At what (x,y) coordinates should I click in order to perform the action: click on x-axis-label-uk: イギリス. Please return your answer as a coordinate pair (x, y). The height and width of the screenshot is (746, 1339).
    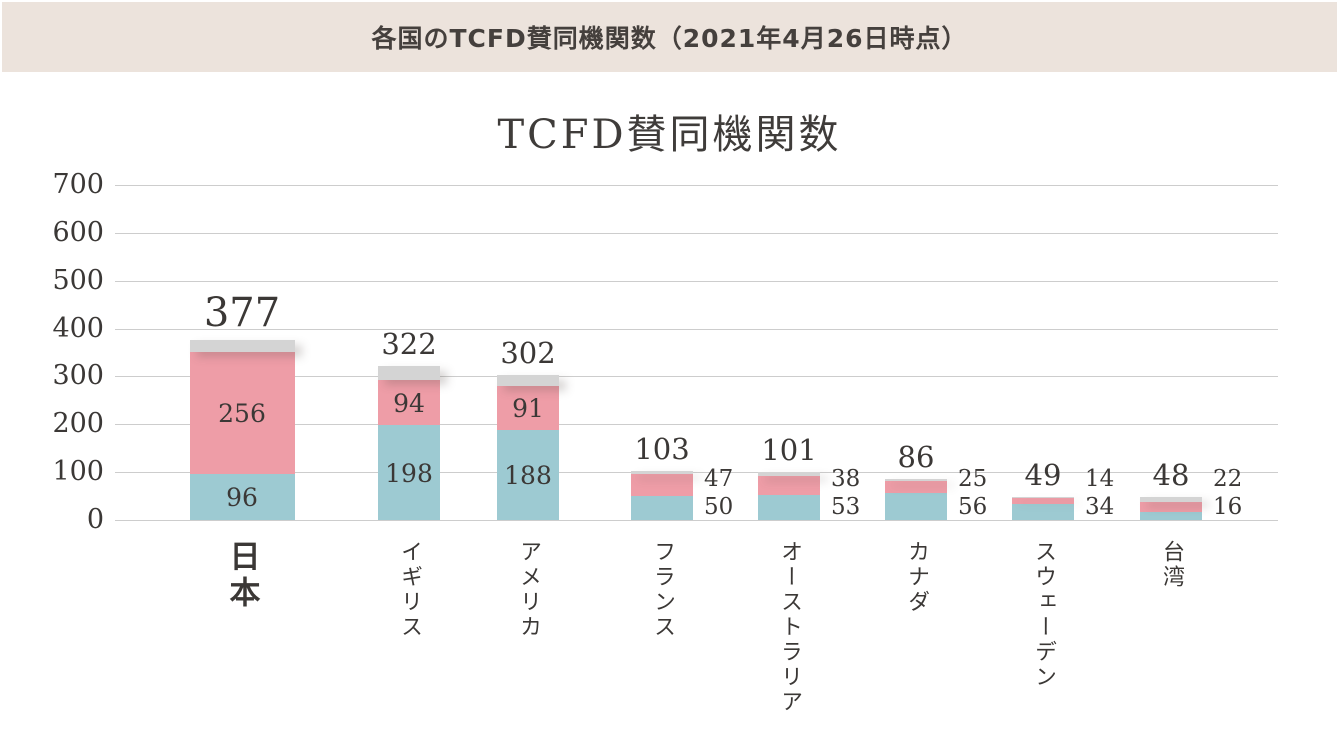
    Looking at the image, I should click on (409, 590).